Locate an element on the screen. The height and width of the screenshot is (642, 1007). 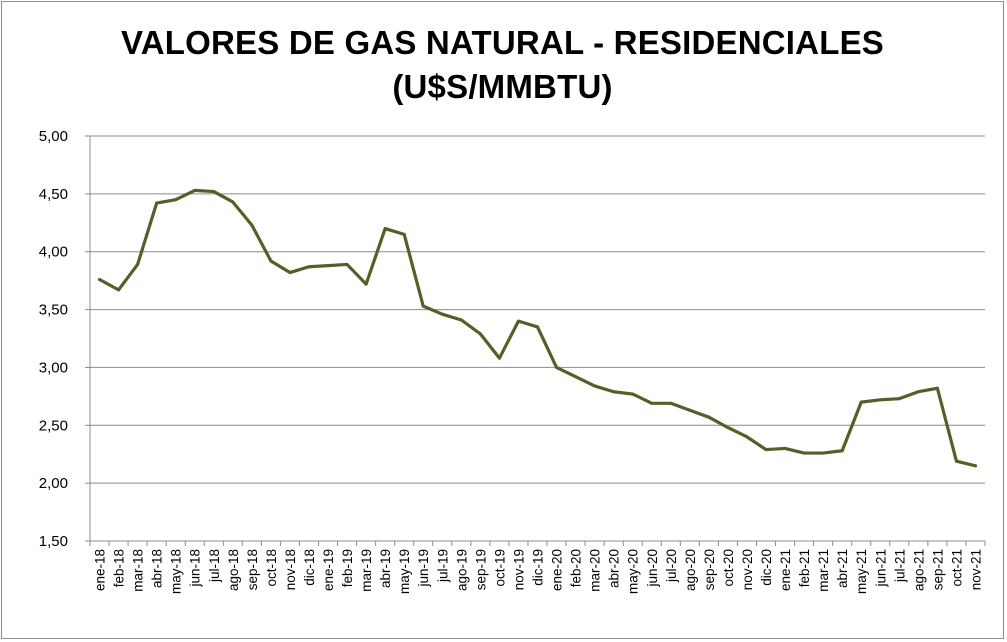
x-tick-label: oct-21 is located at coordinates (956, 568).